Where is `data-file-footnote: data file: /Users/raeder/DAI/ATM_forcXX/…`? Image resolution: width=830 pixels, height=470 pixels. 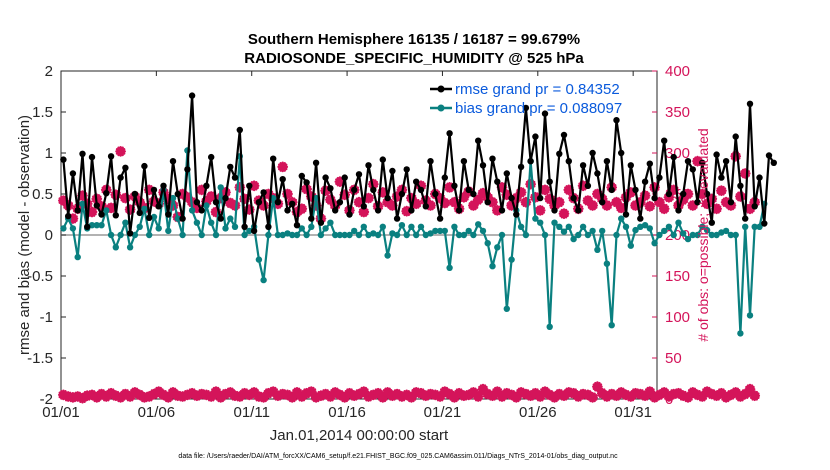
data-file-footnote: data file: /Users/raeder/DAI/ATM_forcXX/… is located at coordinates (398, 456).